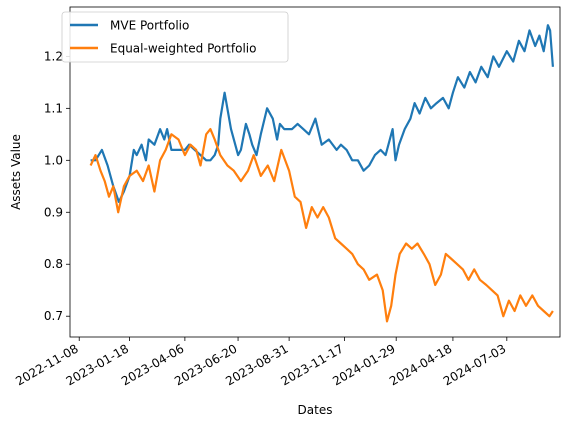  Describe the element at coordinates (16, 172) in the screenshot. I see `y-axis-label: Assets Value` at that location.